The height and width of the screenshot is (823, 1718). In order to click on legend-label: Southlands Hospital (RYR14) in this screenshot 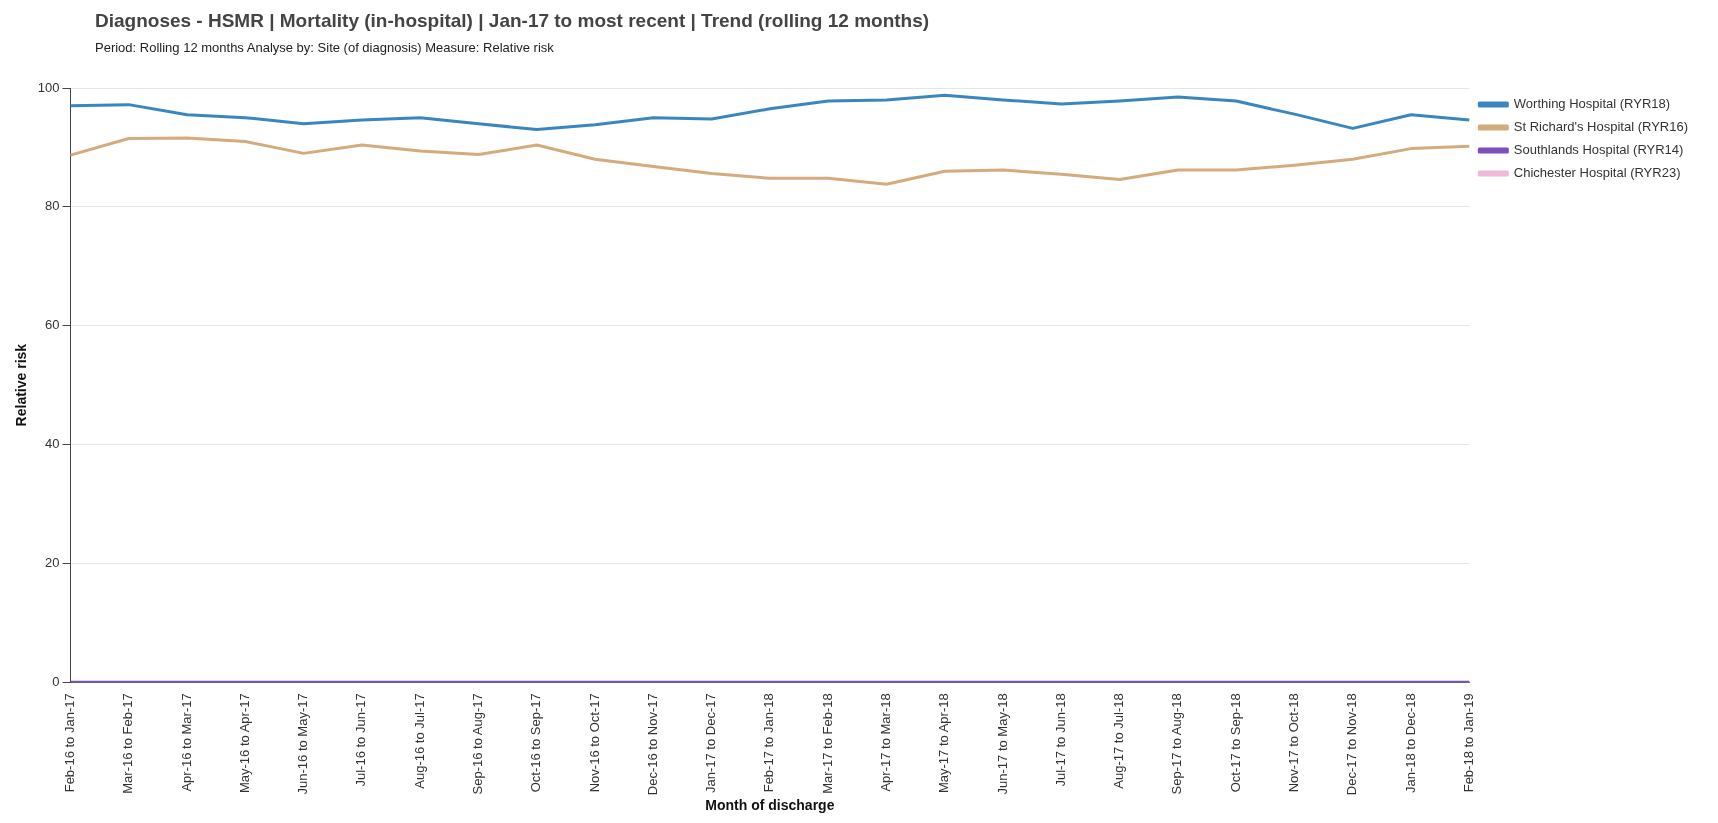, I will do `click(1598, 150)`.